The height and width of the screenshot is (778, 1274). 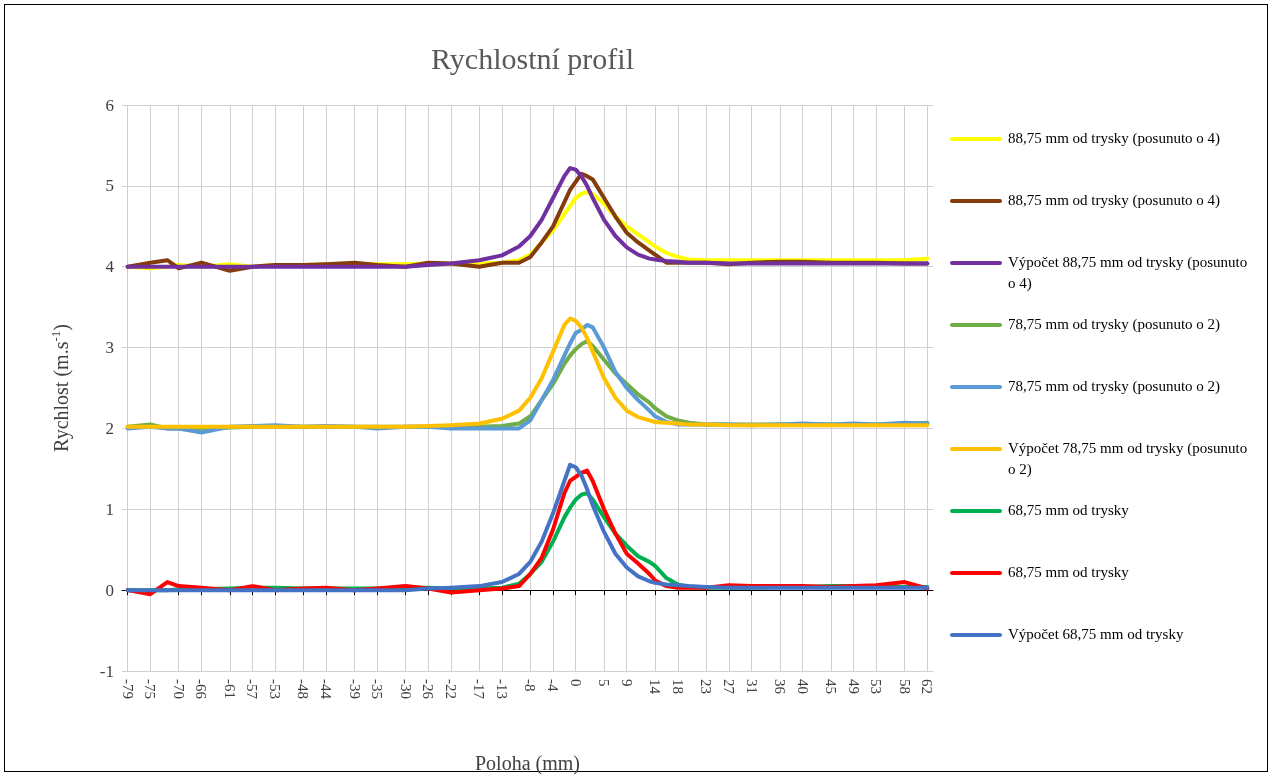 I want to click on legend-label: Výpočet 68,75 mm od trysky, so click(x=1096, y=634).